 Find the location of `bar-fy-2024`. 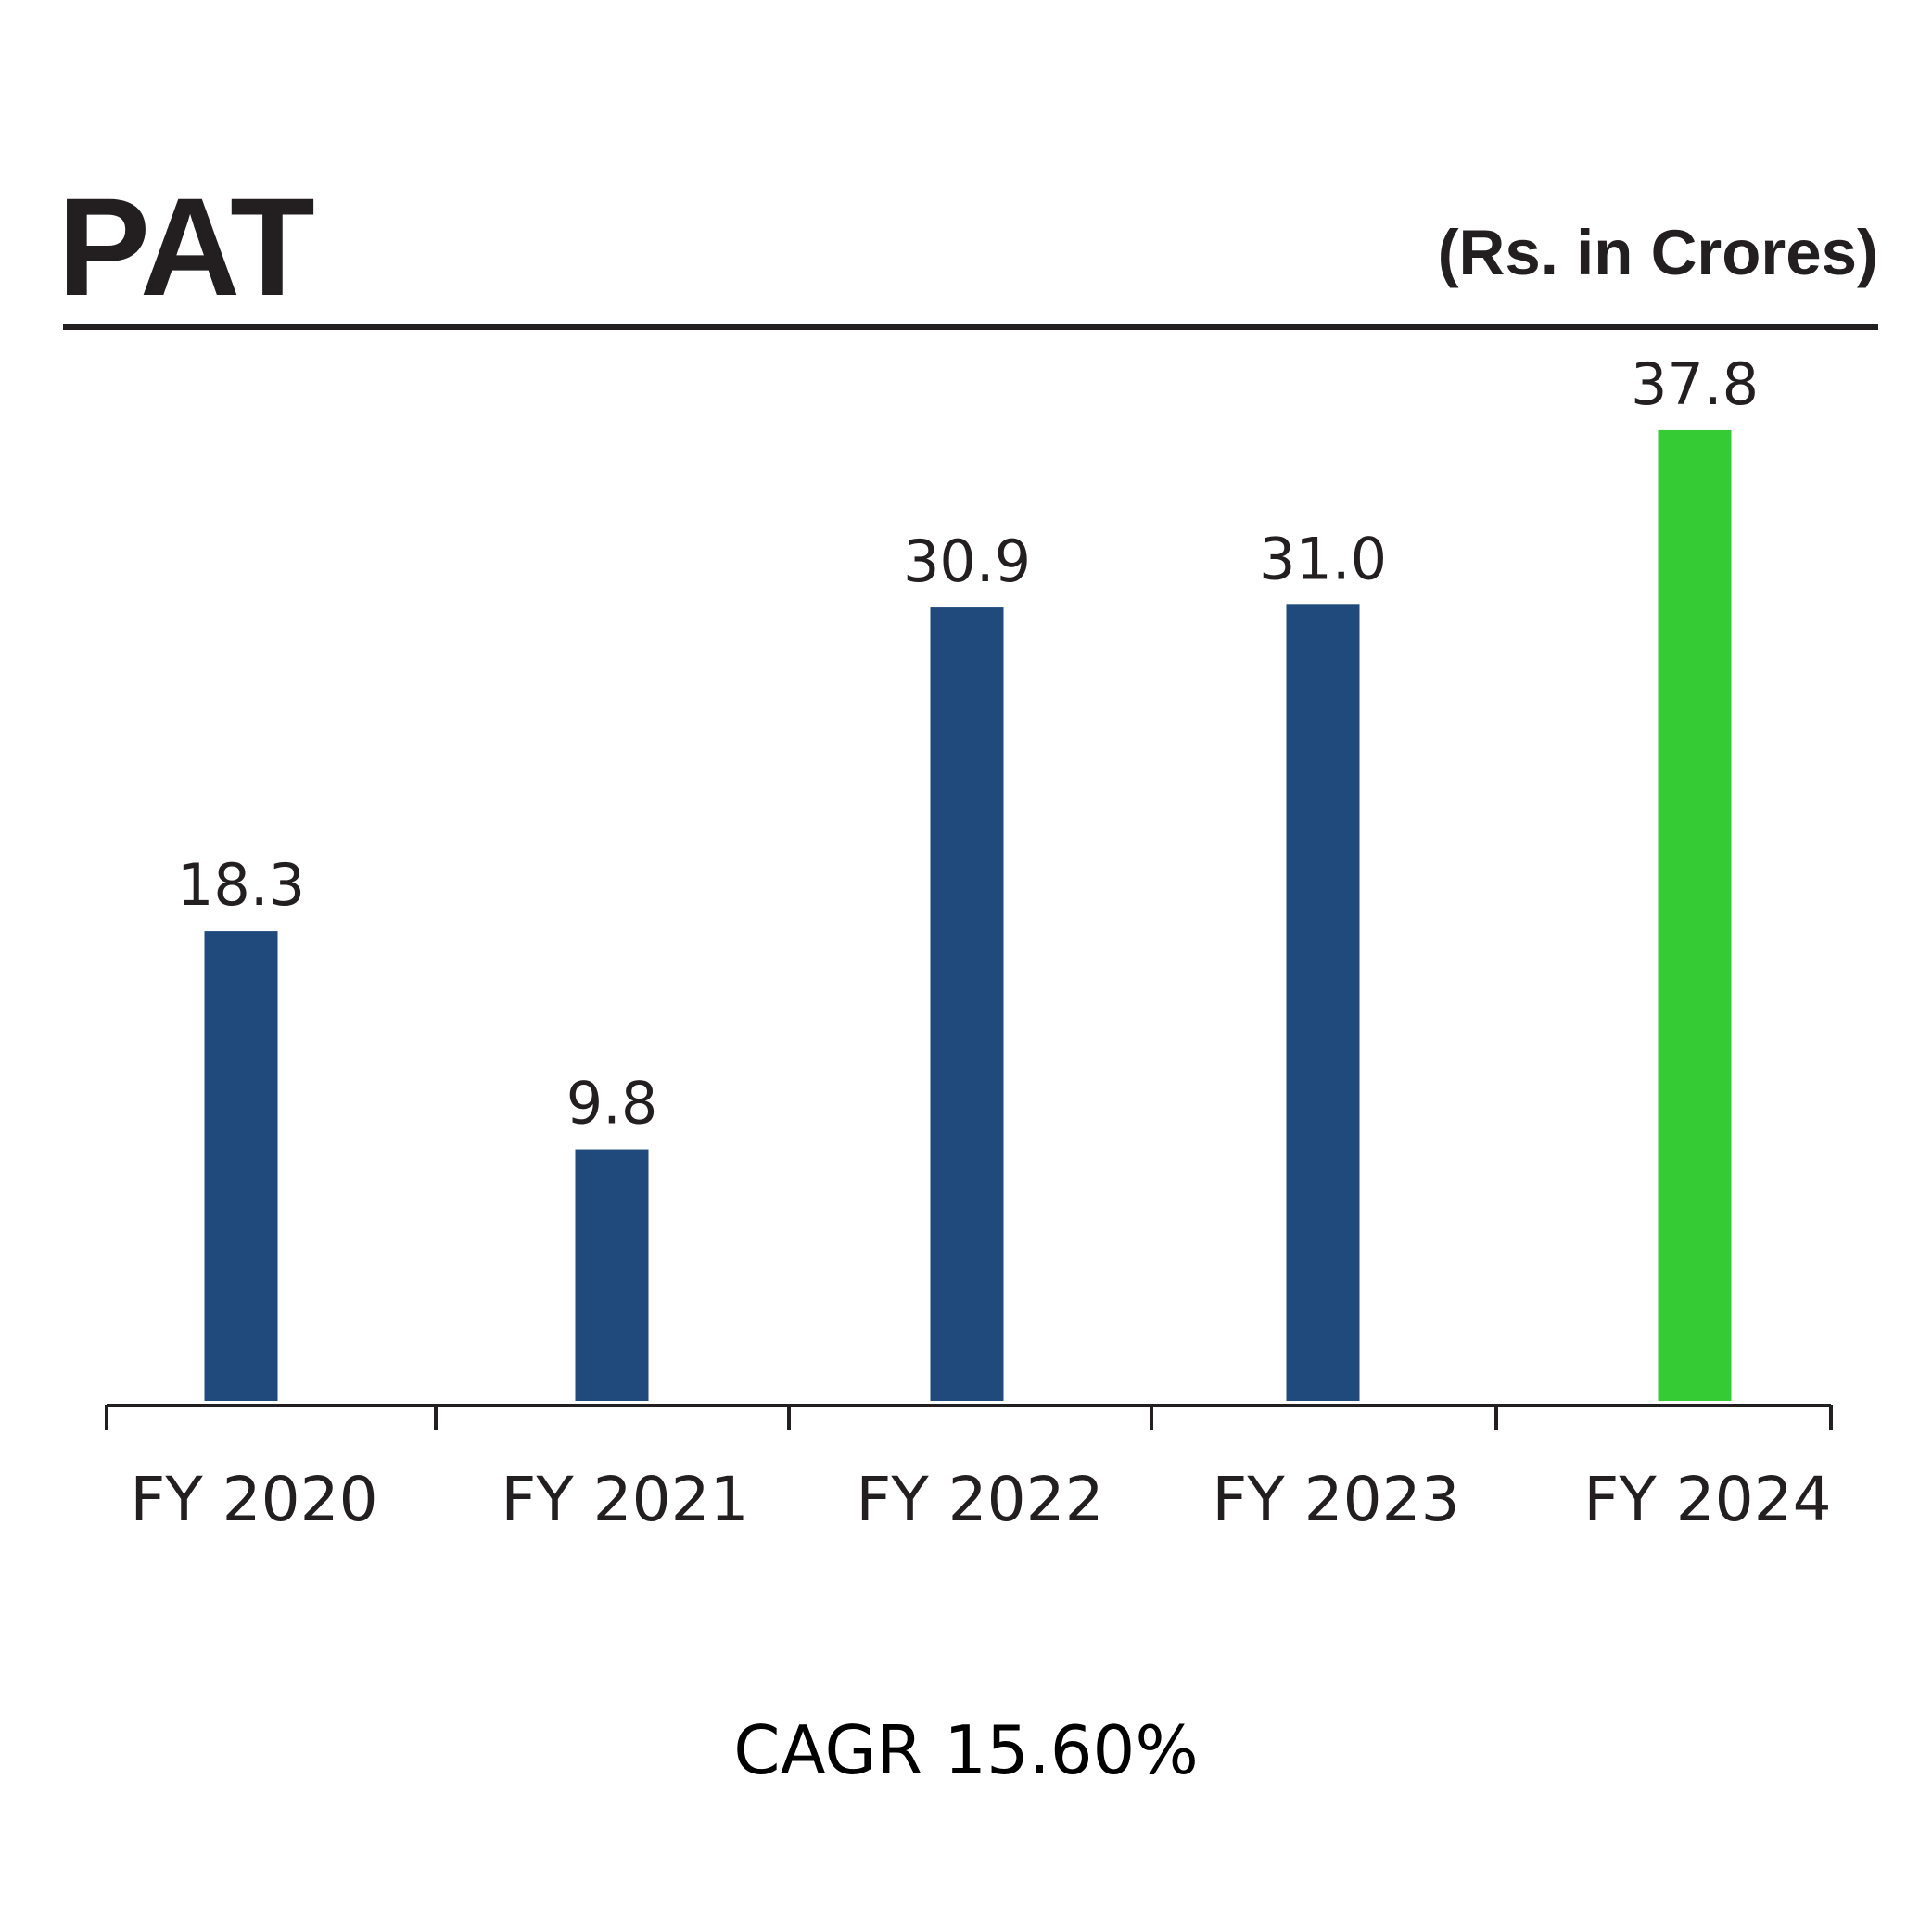

bar-fy-2024 is located at coordinates (1695, 915).